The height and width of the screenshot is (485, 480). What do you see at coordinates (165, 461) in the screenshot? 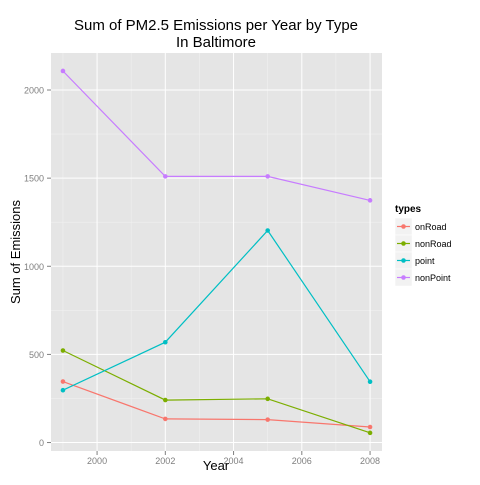
I see `x-tick-label: 2002` at bounding box center [165, 461].